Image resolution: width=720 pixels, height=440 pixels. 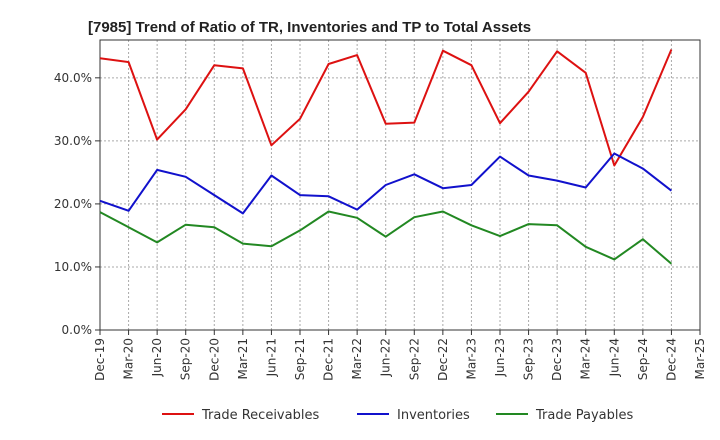 What do you see at coordinates (433, 415) in the screenshot?
I see `legend-label: Inventories` at bounding box center [433, 415].